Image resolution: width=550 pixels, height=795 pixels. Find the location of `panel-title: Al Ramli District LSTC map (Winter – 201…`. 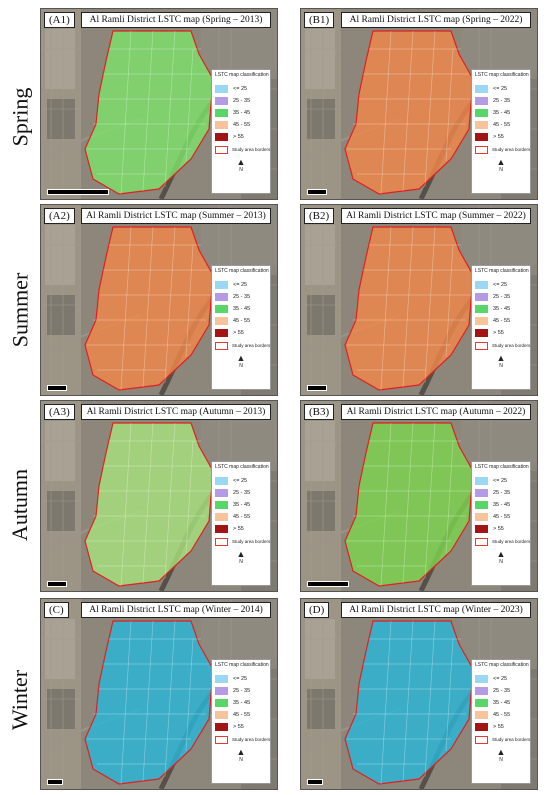

panel-title: Al Ramli District LSTC map (Winter – 201… is located at coordinates (176, 610).